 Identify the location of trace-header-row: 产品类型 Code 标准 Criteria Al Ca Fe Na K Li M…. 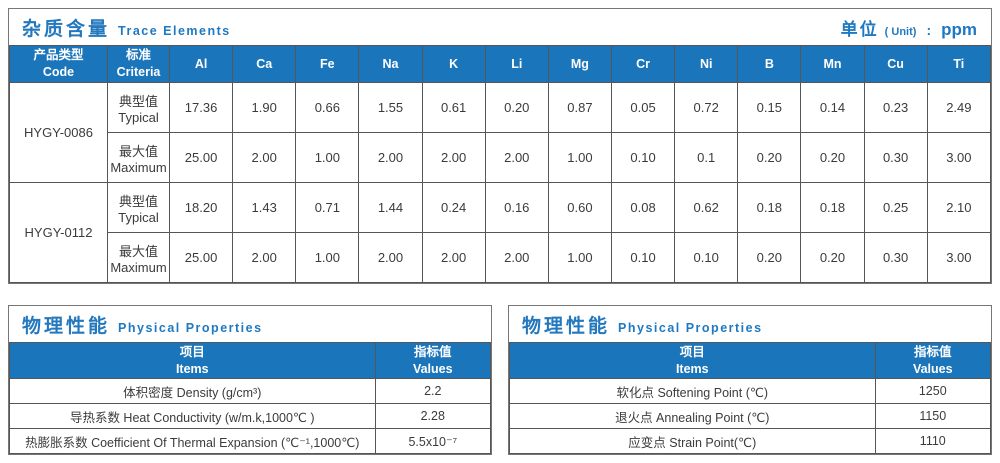
(500, 64).